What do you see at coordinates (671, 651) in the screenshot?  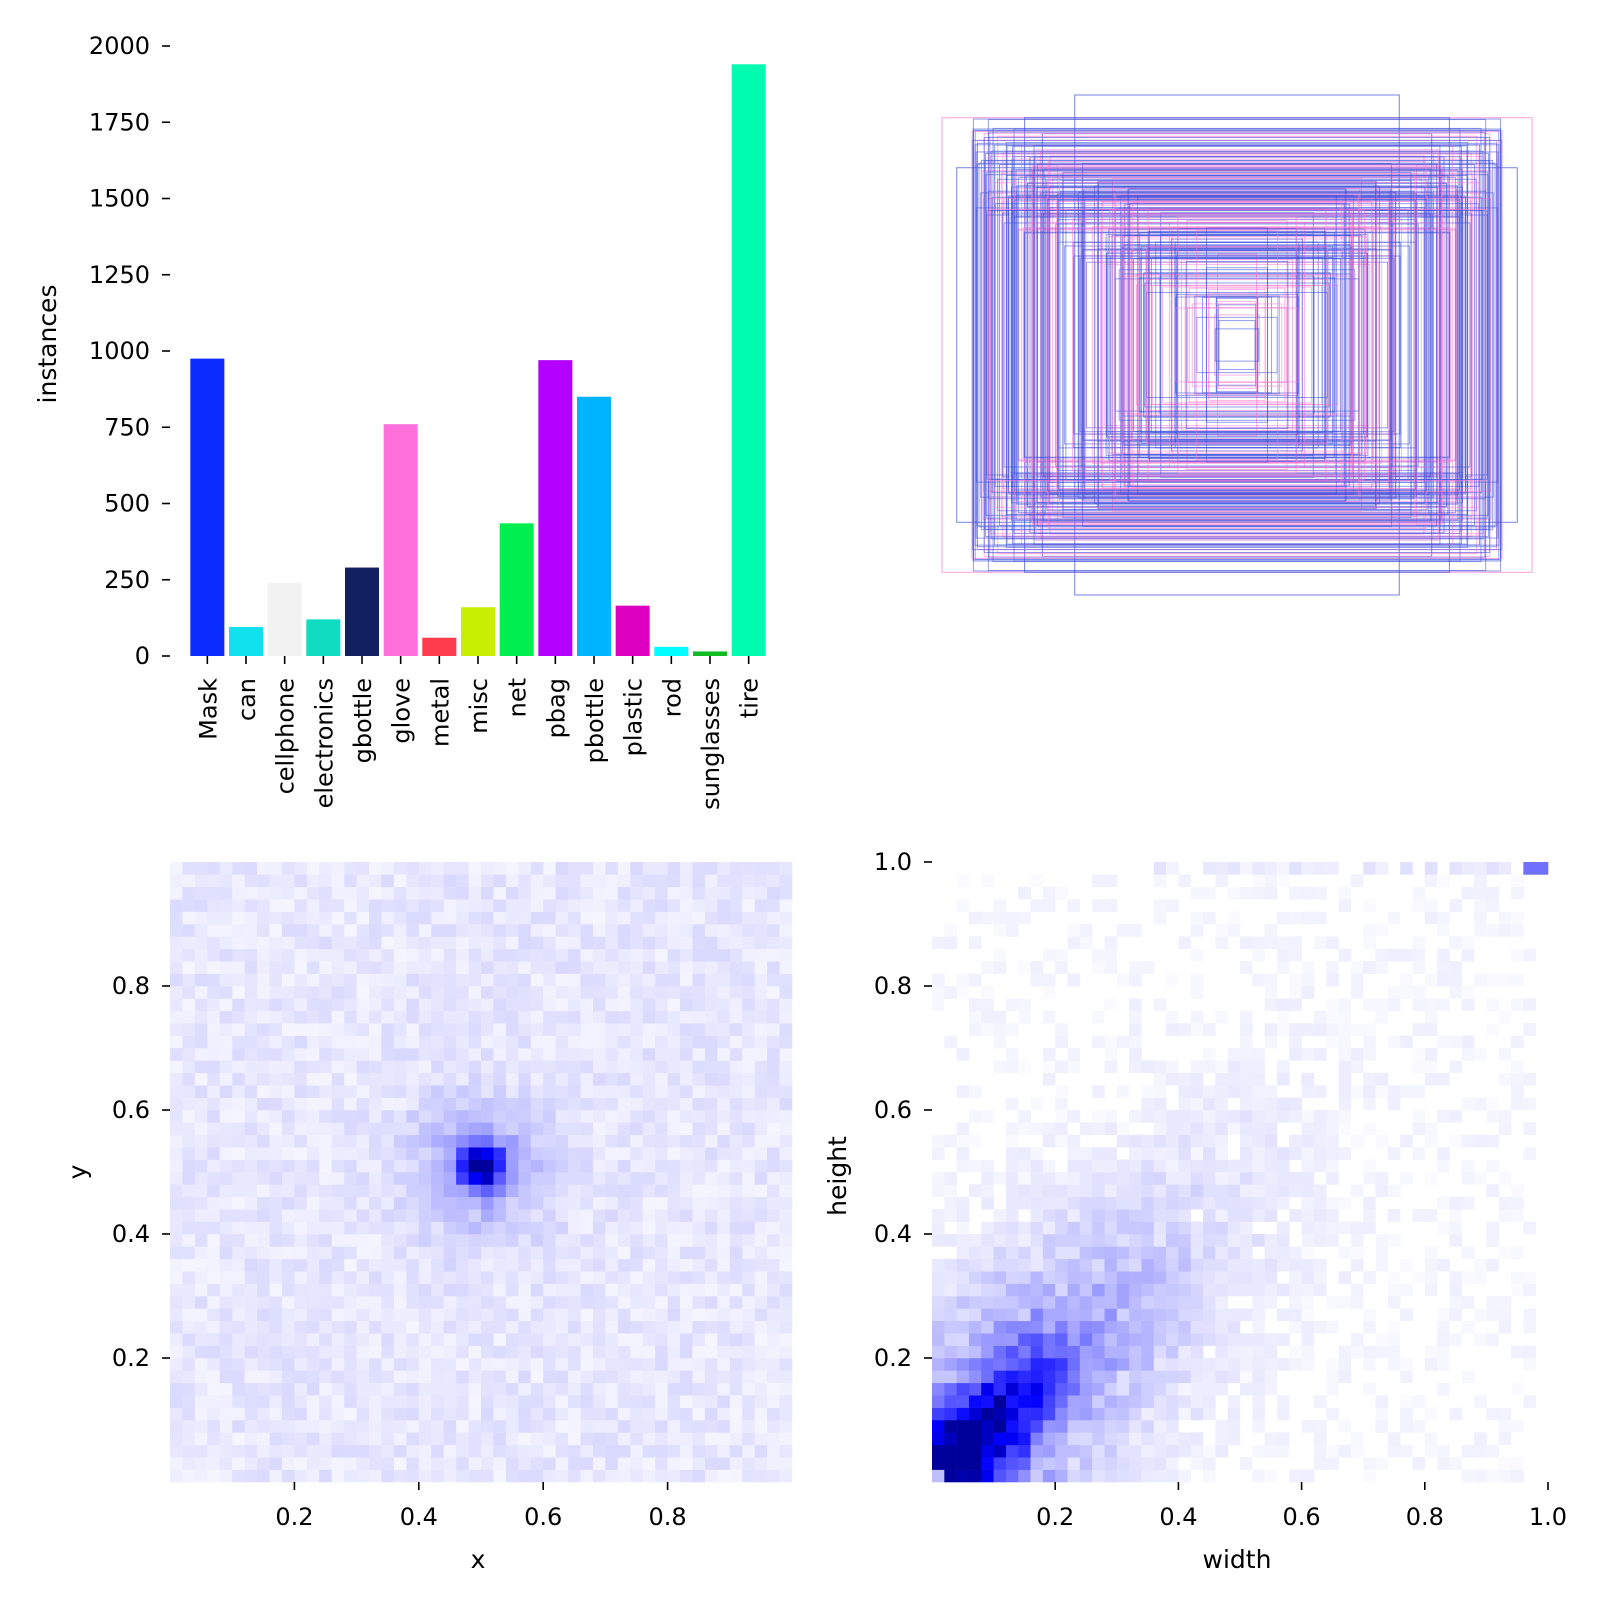 I see `bar-rod` at bounding box center [671, 651].